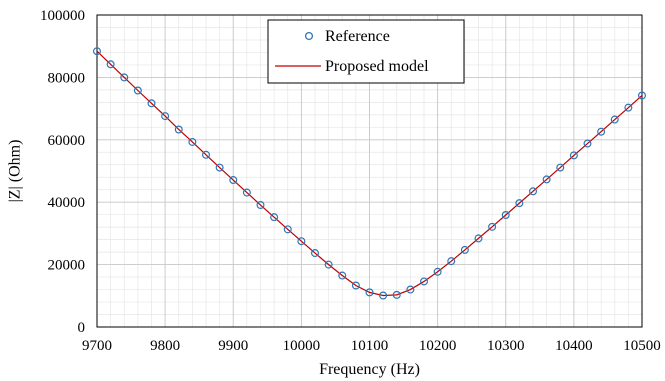 The width and height of the screenshot is (665, 381). What do you see at coordinates (62, 16) in the screenshot?
I see `y-tick-label: 100000` at bounding box center [62, 16].